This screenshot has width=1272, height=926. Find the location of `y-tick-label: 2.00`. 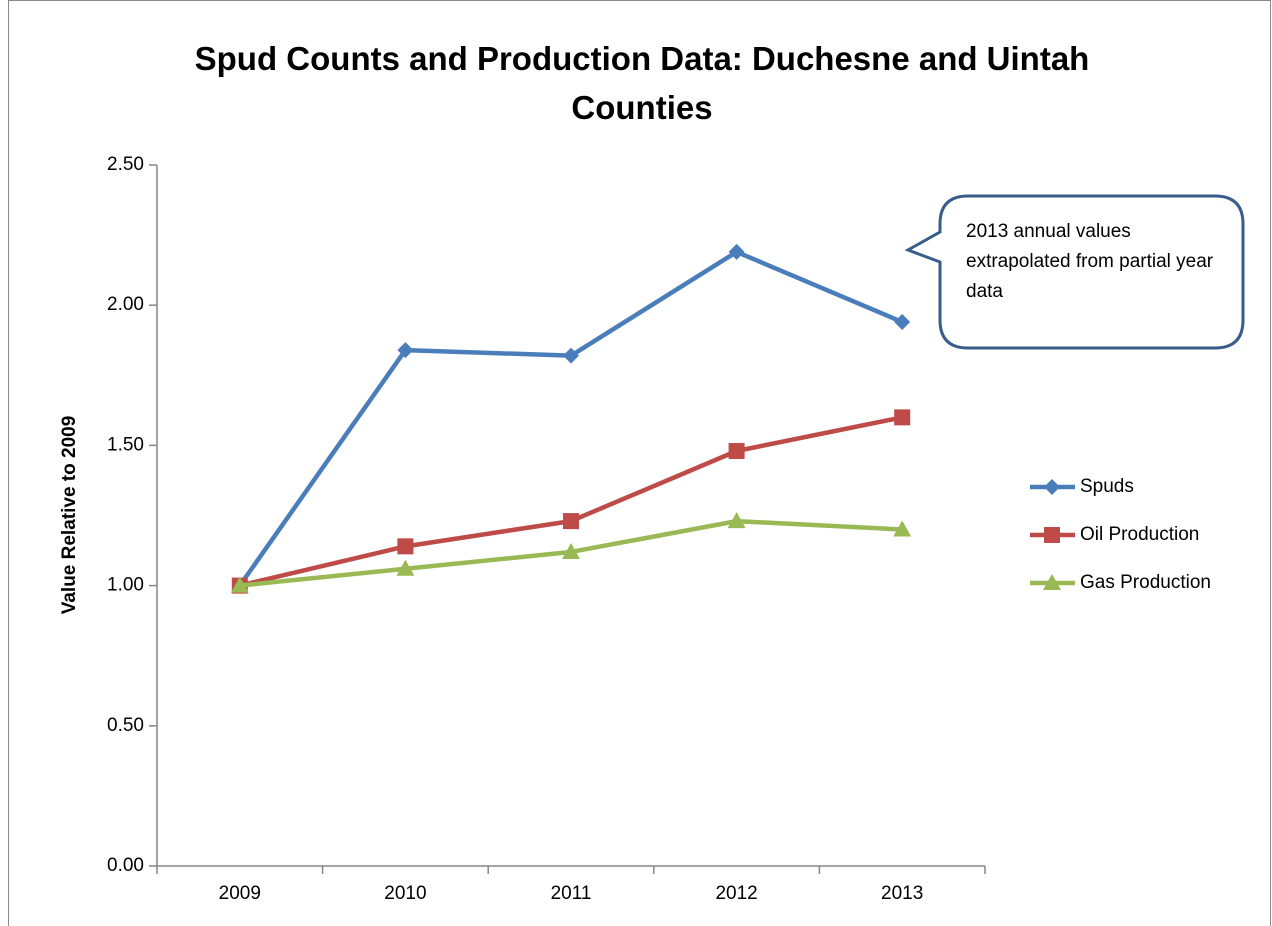

y-tick-label: 2.00 is located at coordinates (125, 304).